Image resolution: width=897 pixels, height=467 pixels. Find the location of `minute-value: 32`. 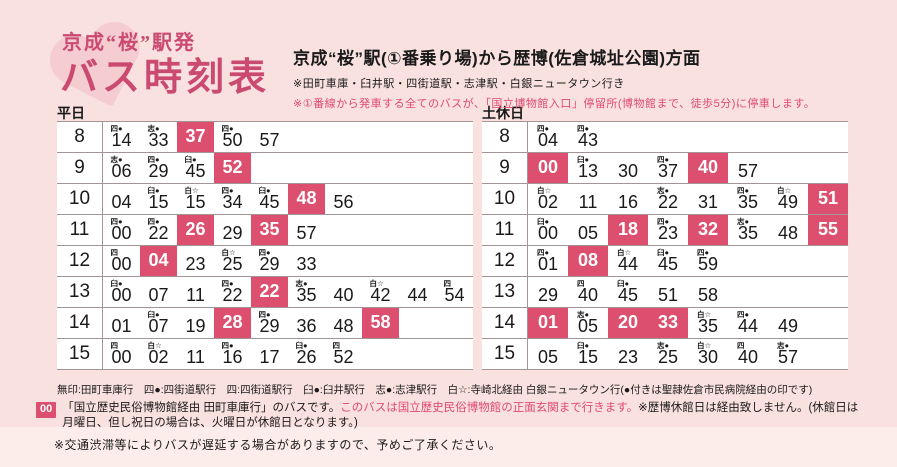

minute-value: 32 is located at coordinates (708, 229).